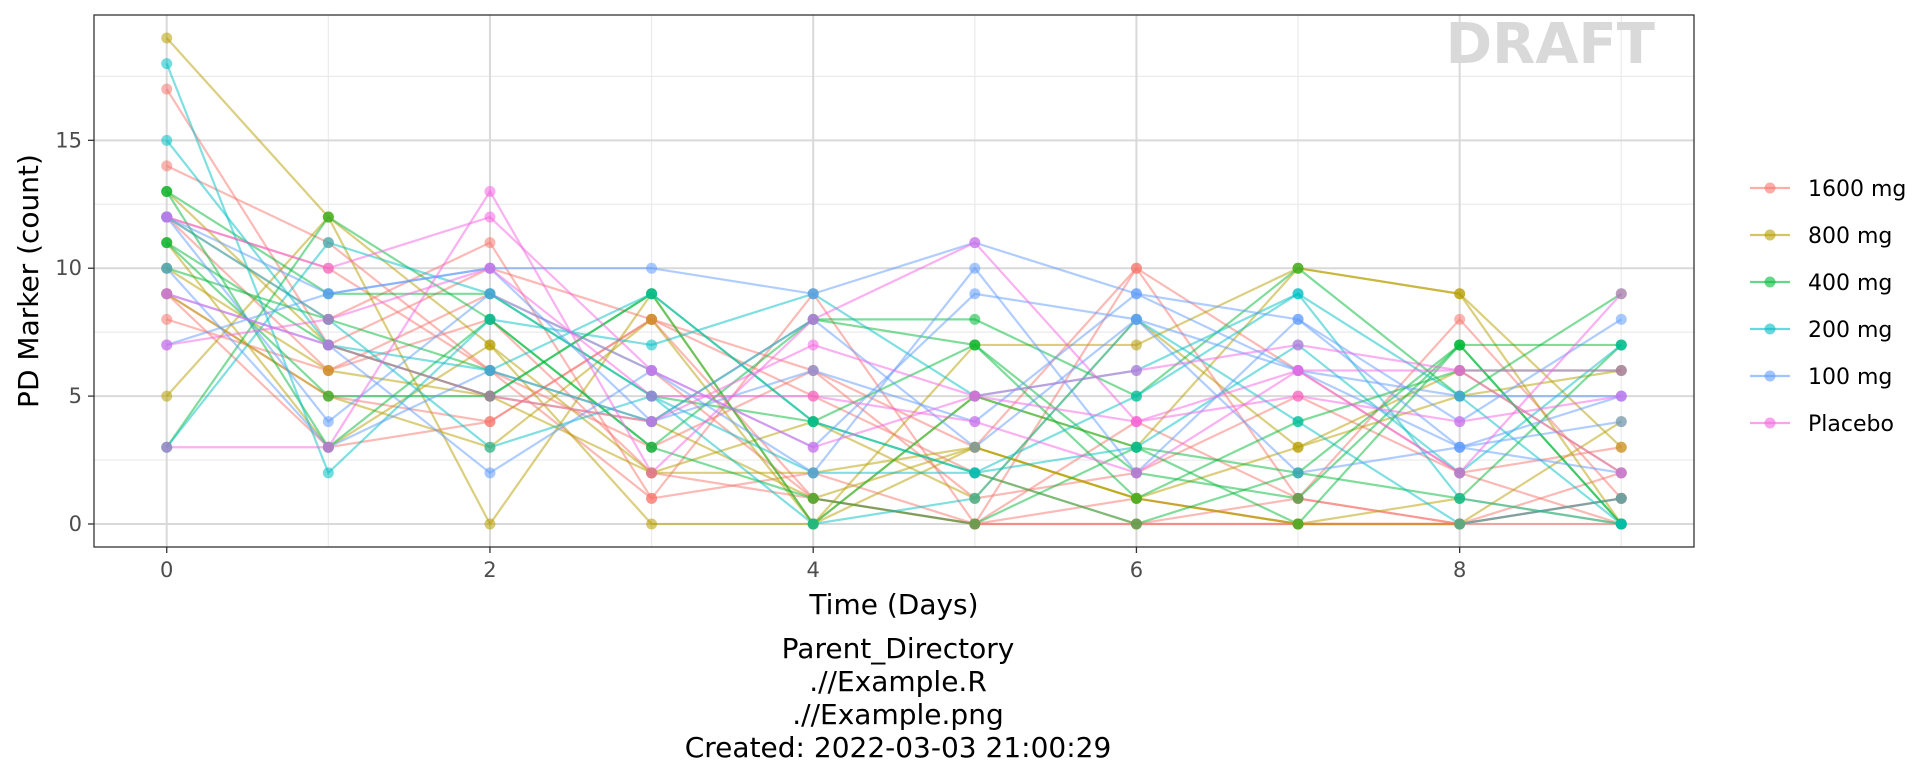 The image size is (1920, 768). What do you see at coordinates (1770, 376) in the screenshot?
I see `legend-key-point-100-mg` at bounding box center [1770, 376].